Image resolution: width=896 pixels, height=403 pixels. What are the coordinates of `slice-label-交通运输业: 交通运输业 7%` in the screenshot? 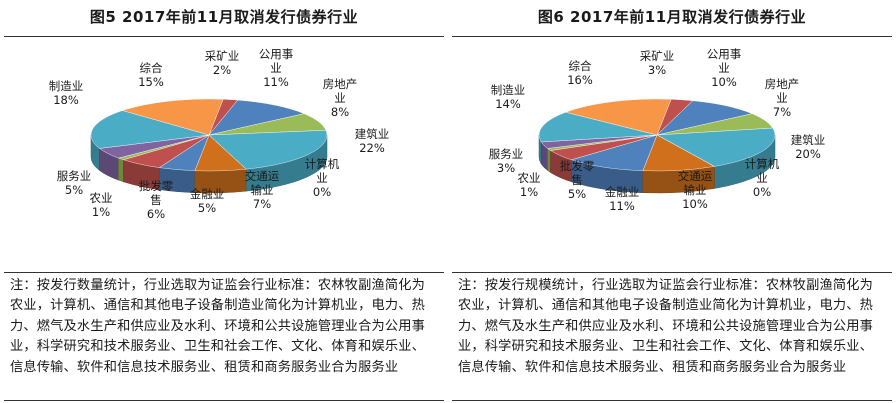 It's located at (262, 190).